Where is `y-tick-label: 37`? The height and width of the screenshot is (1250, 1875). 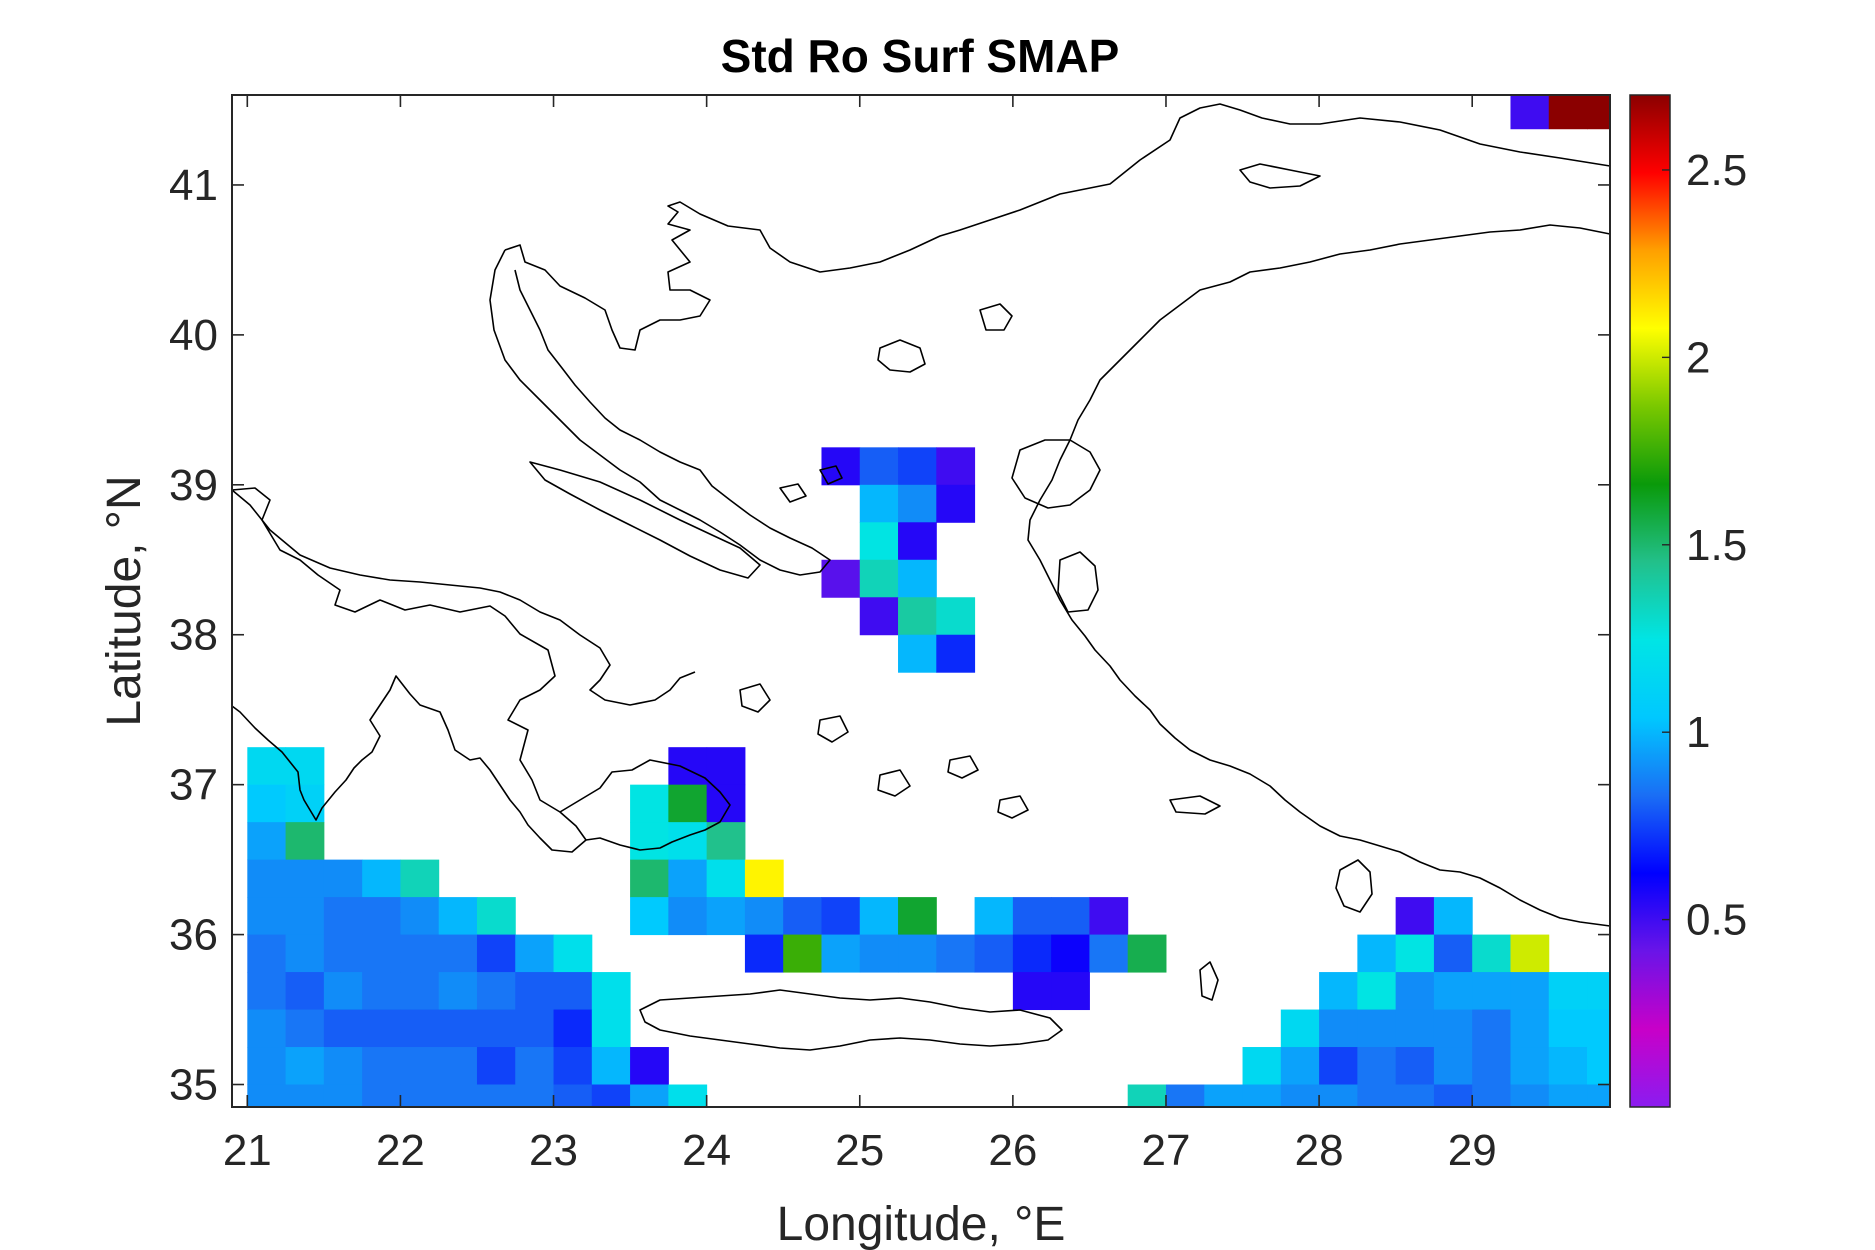
y-tick-label: 37 is located at coordinates (193, 785).